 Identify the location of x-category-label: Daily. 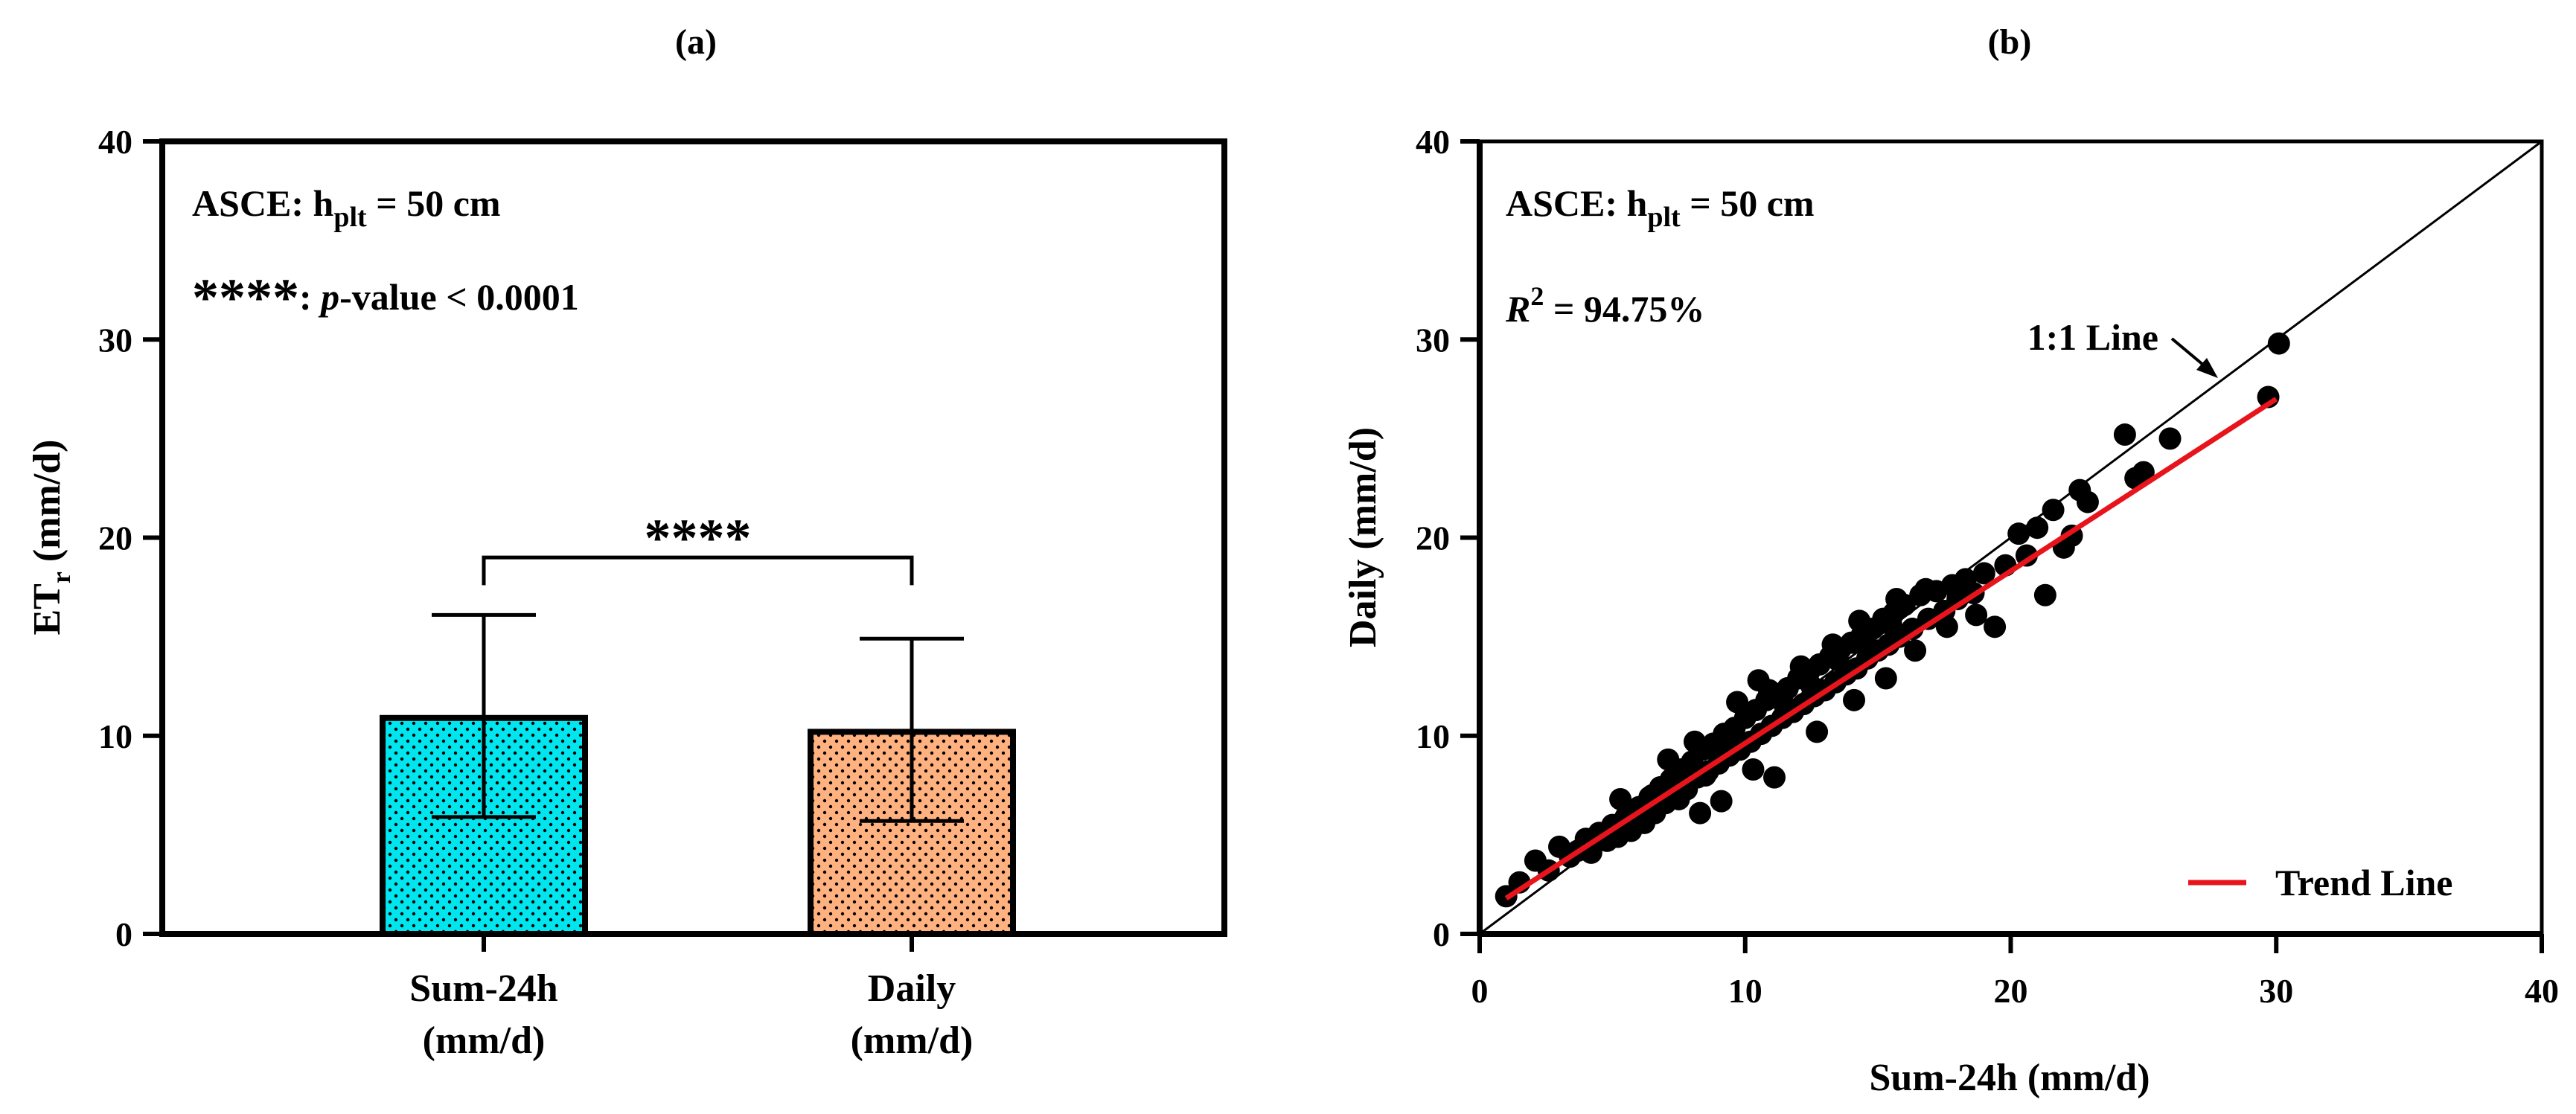
(912, 988).